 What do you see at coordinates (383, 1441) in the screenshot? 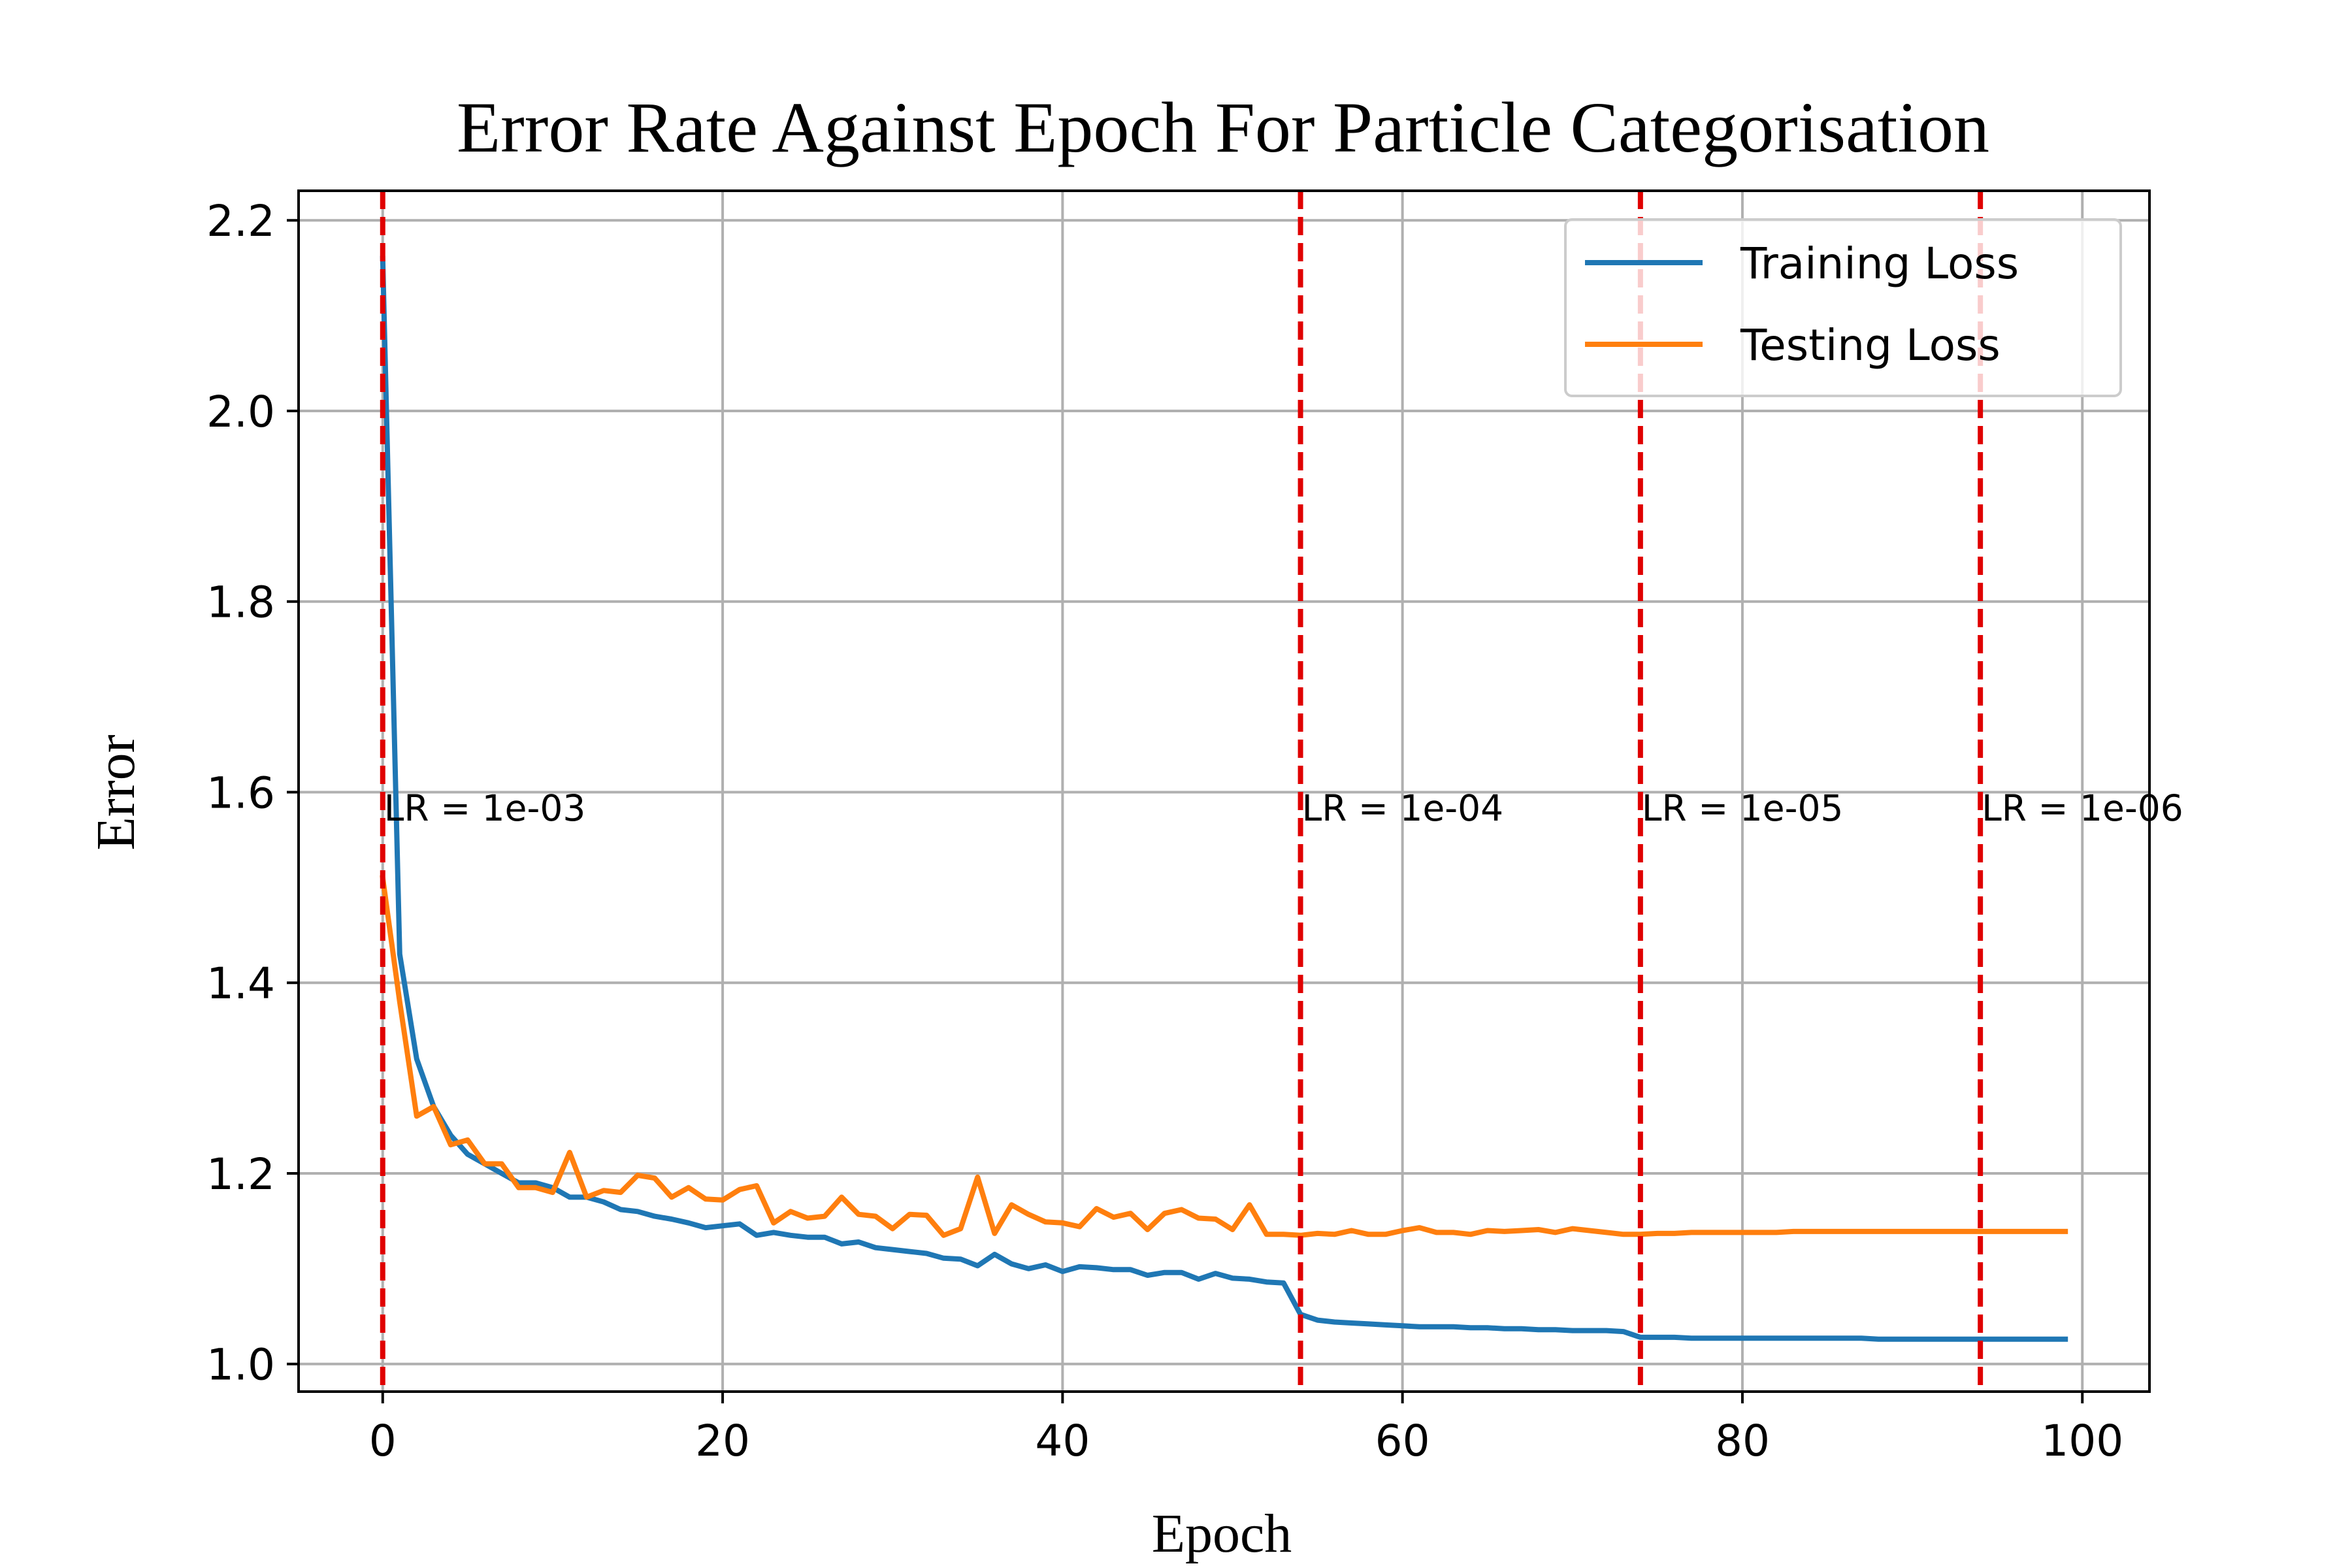
I see `x-tick-label: 0` at bounding box center [383, 1441].